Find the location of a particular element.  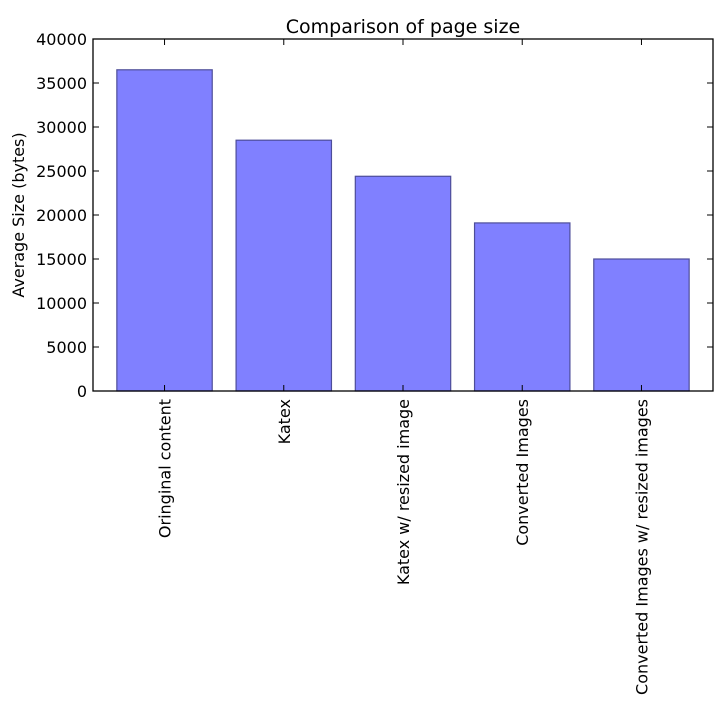

y-tick-label: 30000 is located at coordinates (61, 127).